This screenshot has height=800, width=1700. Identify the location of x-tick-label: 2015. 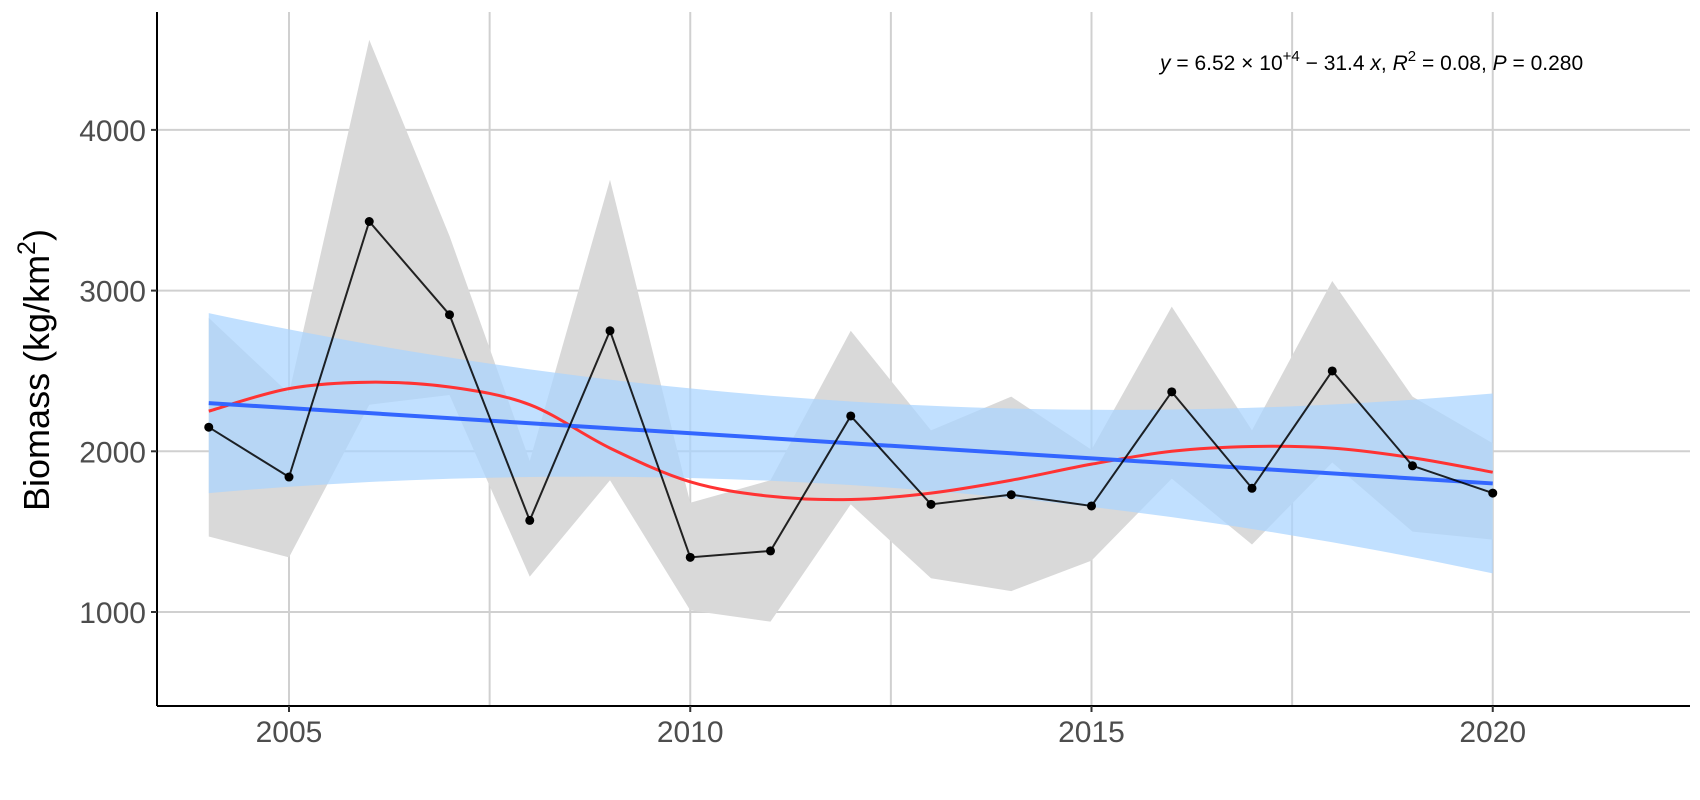
(1091, 732).